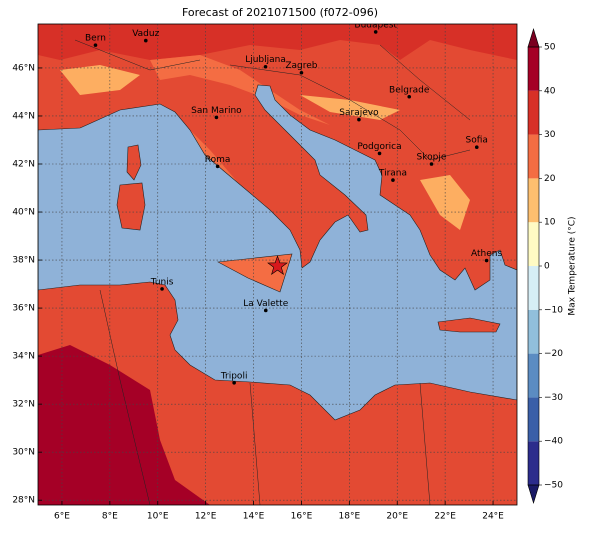 This screenshot has height=533, width=592. Describe the element at coordinates (23, 165) in the screenshot. I see `y-tick-label: 42°N` at that location.